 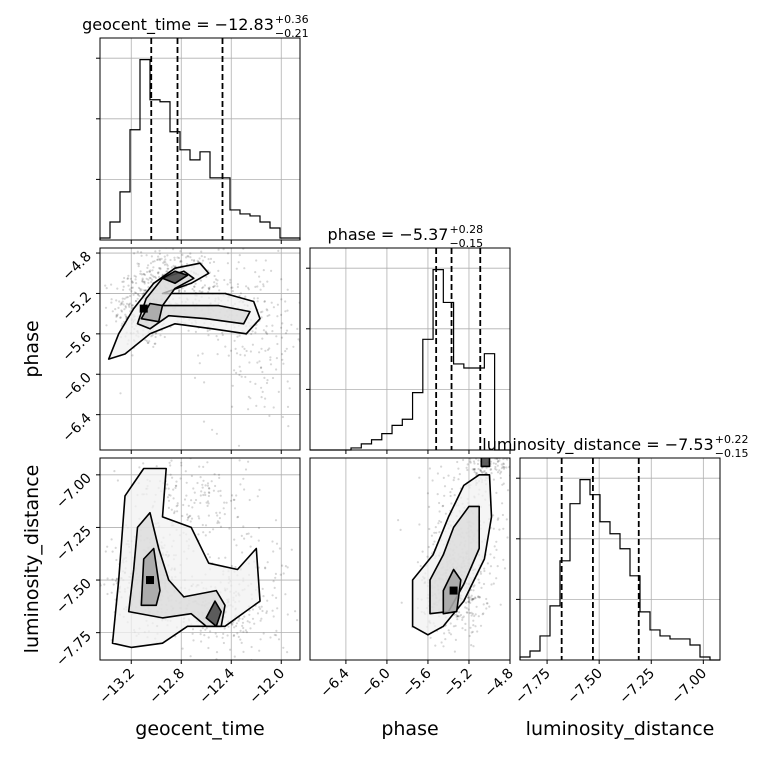 I want to click on phase-vs-geocent_time-peak-pixel, so click(x=143, y=308).